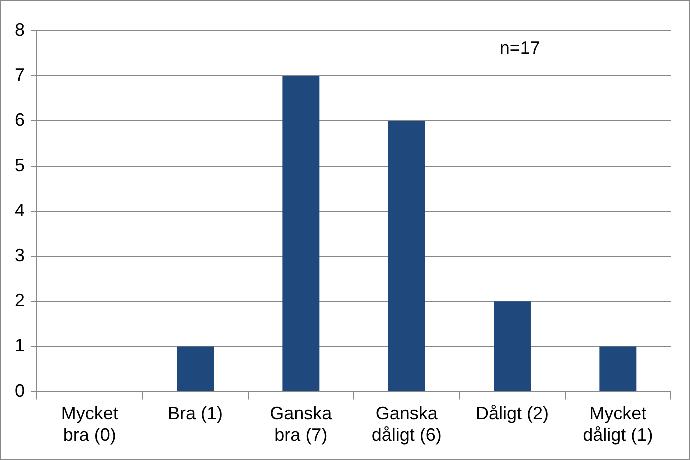 The image size is (690, 460). I want to click on x-tick-label: Bra (1), so click(196, 414).